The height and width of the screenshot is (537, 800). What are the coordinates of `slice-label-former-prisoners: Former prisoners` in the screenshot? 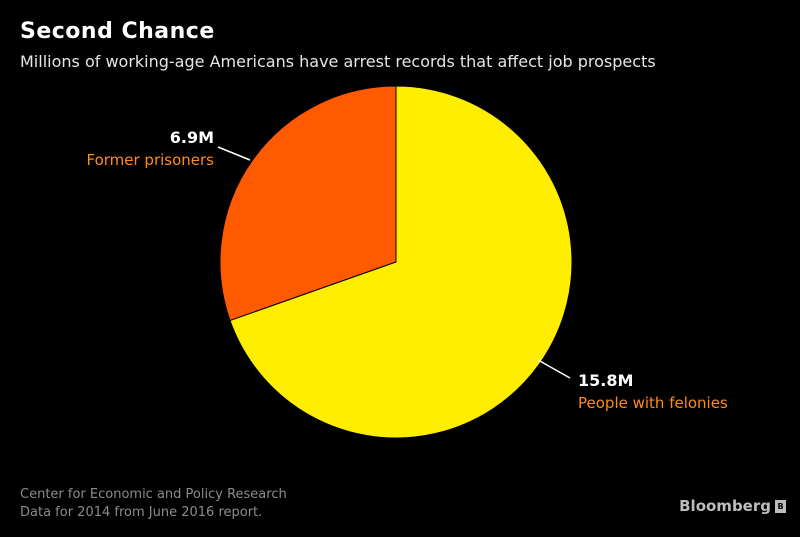 It's located at (150, 160).